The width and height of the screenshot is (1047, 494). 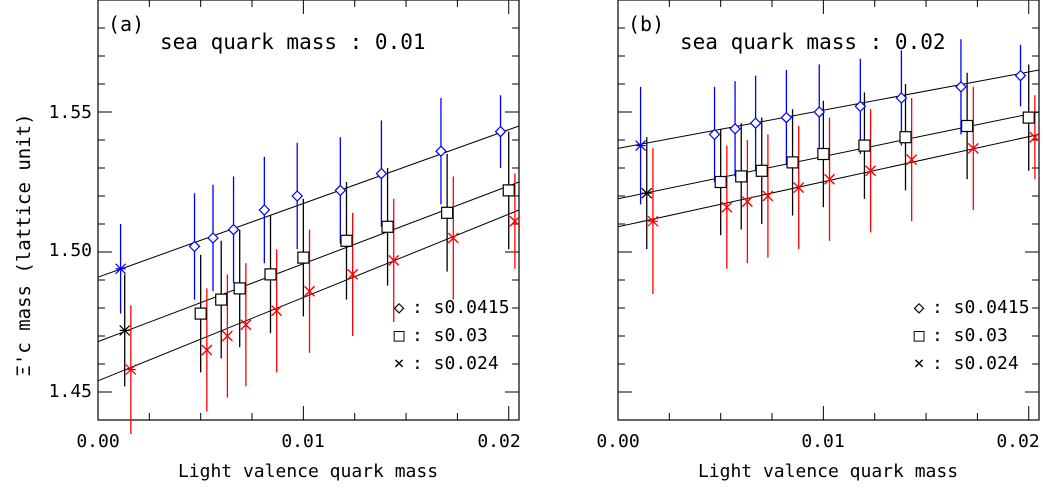 I want to click on x-tick-label-a-2: 0.02, so click(x=498, y=441).